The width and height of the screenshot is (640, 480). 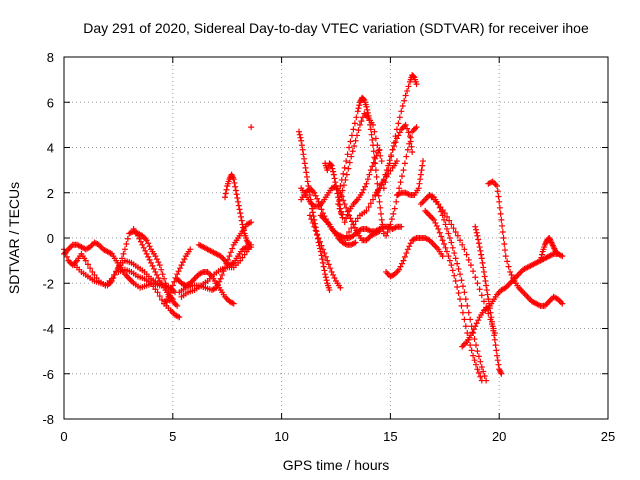 What do you see at coordinates (48, 374) in the screenshot?
I see `y-tick-label: -6` at bounding box center [48, 374].